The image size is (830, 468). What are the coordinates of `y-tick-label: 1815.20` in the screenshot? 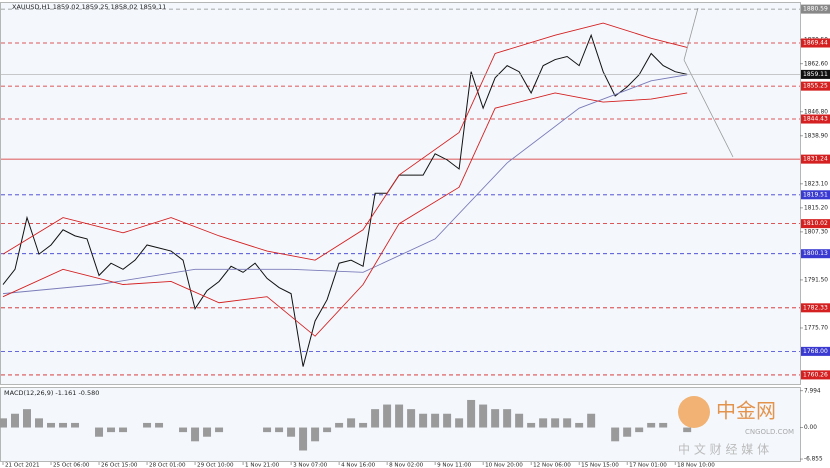 It's located at (816, 208).